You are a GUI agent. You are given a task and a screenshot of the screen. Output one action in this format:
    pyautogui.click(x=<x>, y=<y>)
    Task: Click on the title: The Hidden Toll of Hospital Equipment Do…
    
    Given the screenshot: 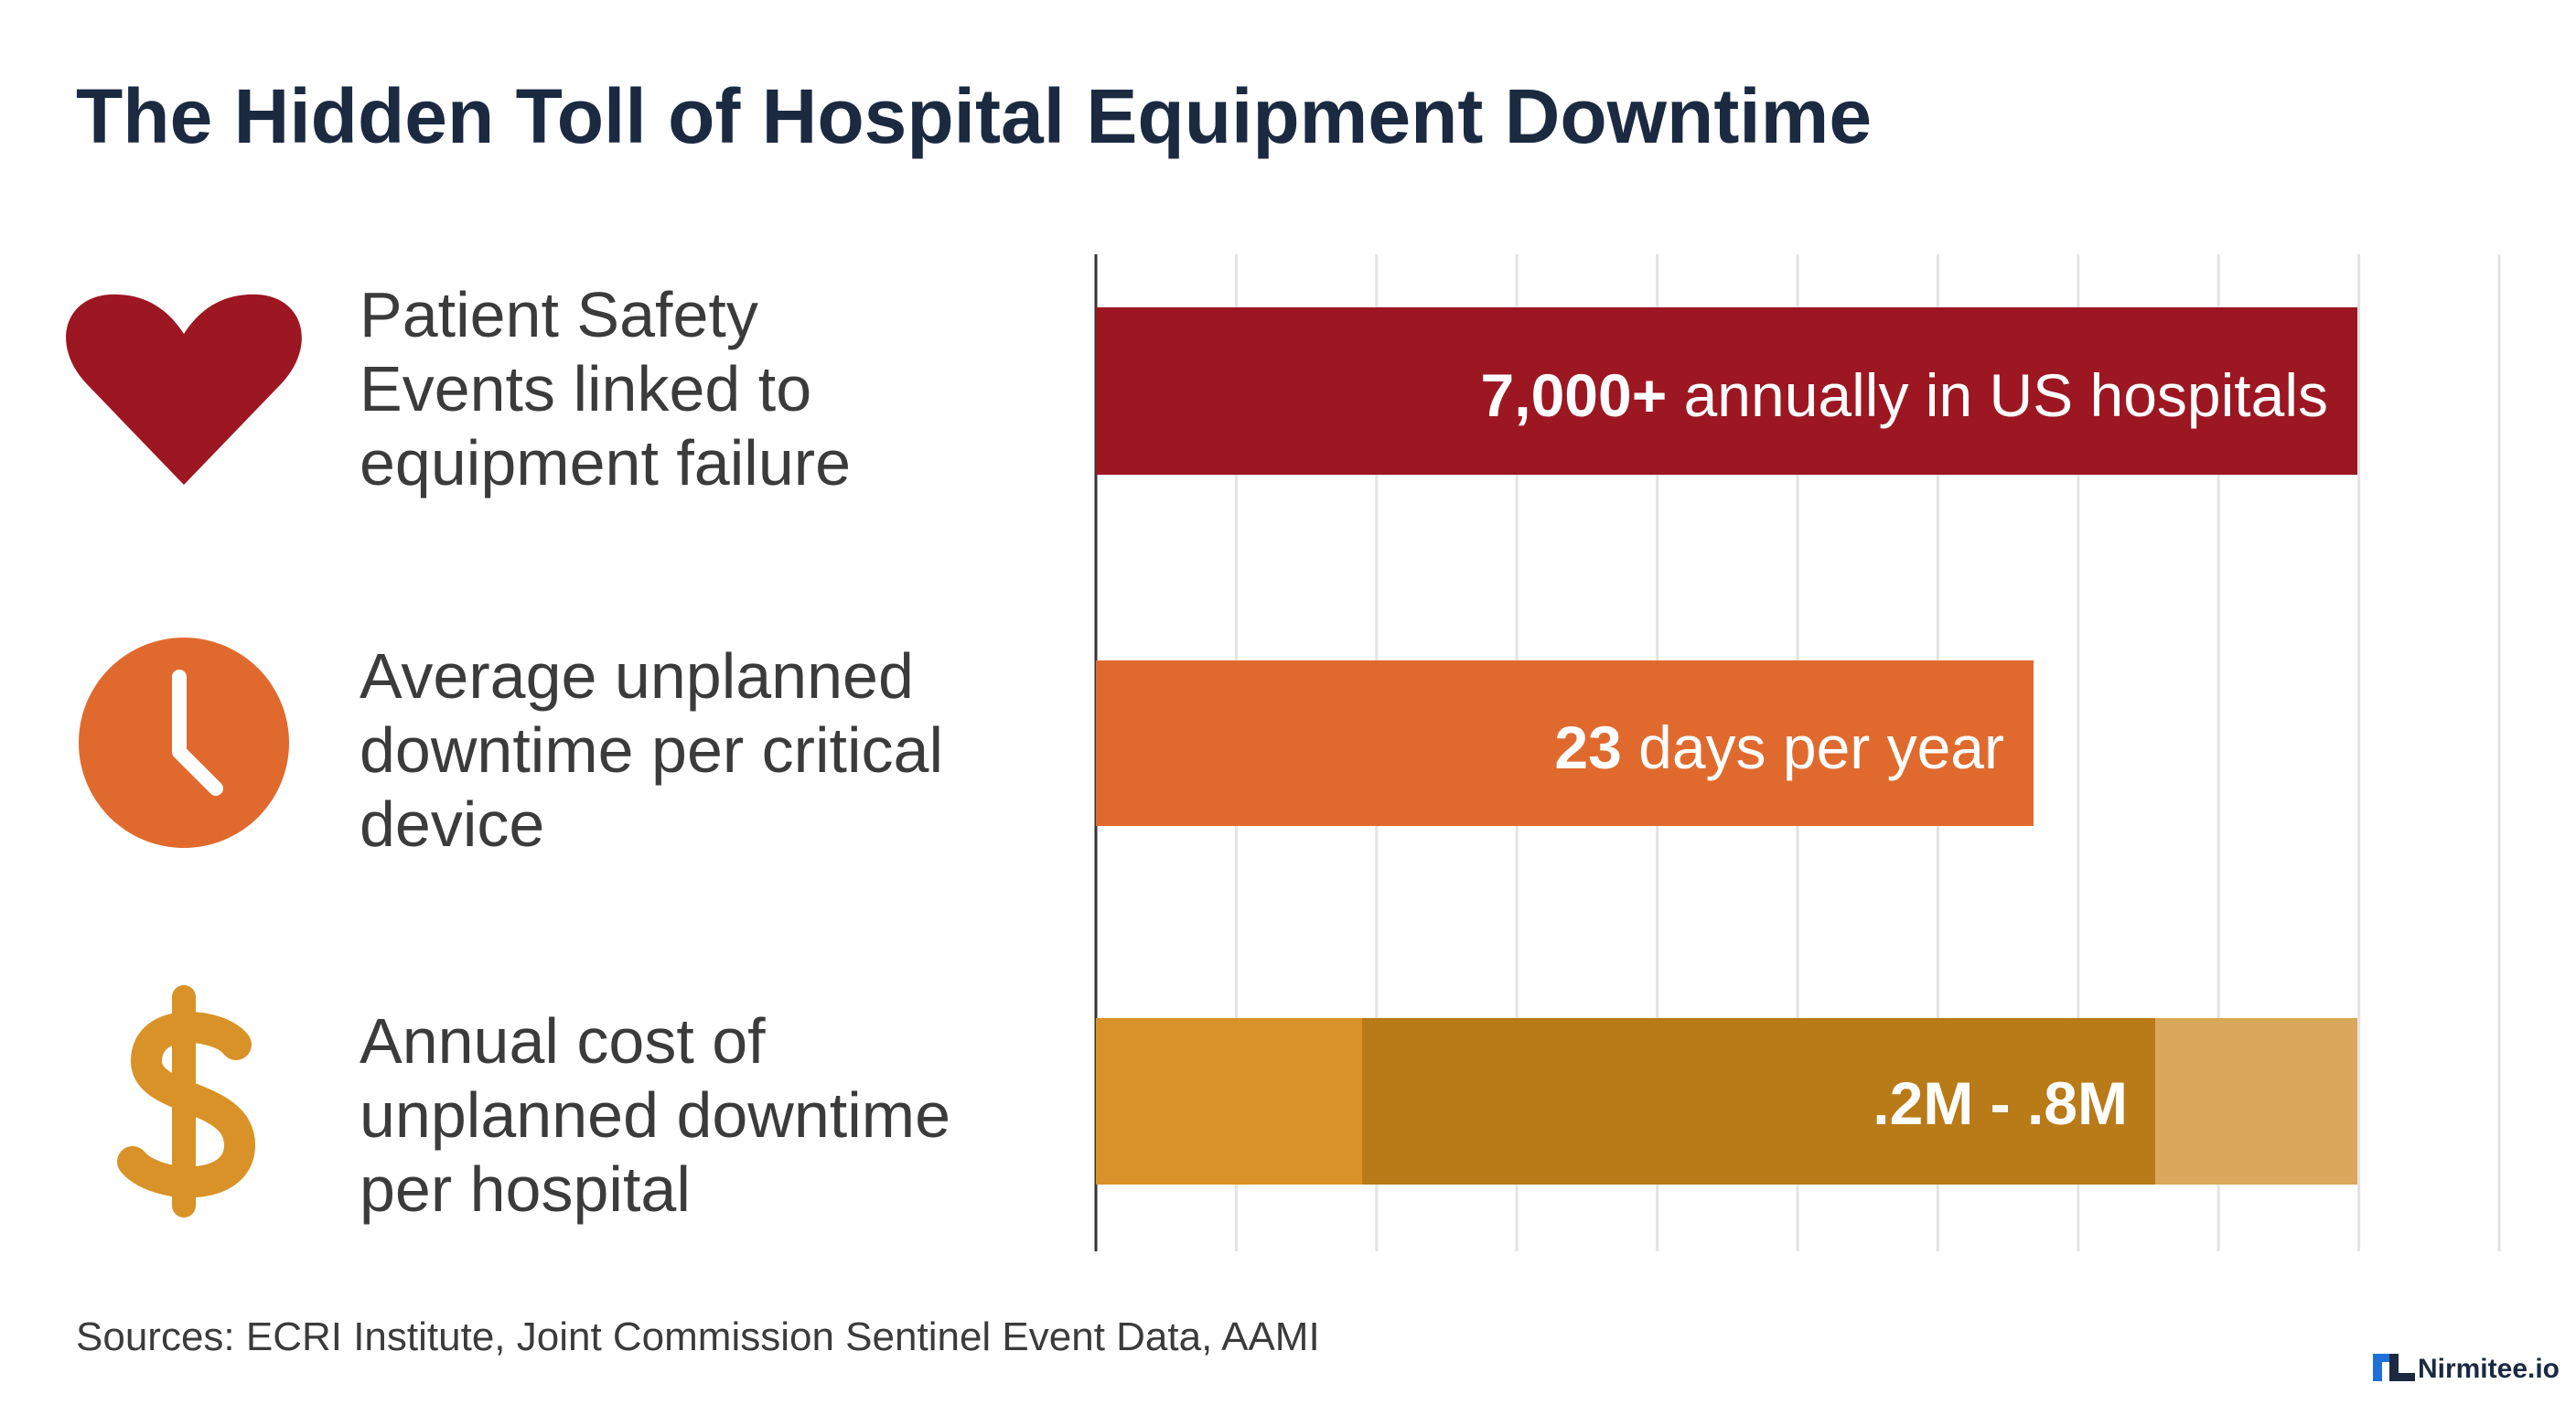 What is the action you would take?
    pyautogui.click(x=974, y=116)
    